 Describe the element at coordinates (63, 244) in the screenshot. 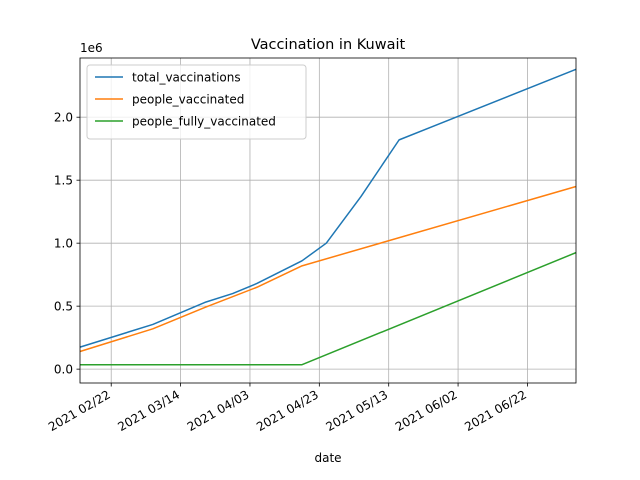

I see `y-tick-label: 1.0` at that location.